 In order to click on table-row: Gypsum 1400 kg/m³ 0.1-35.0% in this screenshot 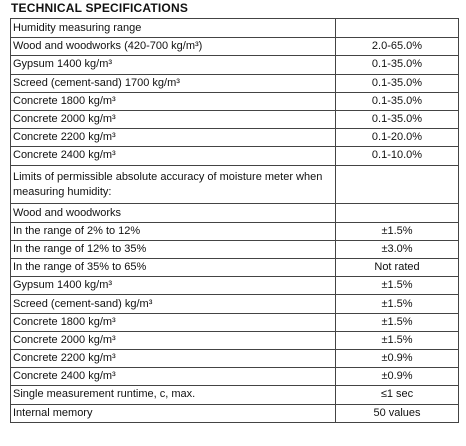, I will do `click(234, 65)`.